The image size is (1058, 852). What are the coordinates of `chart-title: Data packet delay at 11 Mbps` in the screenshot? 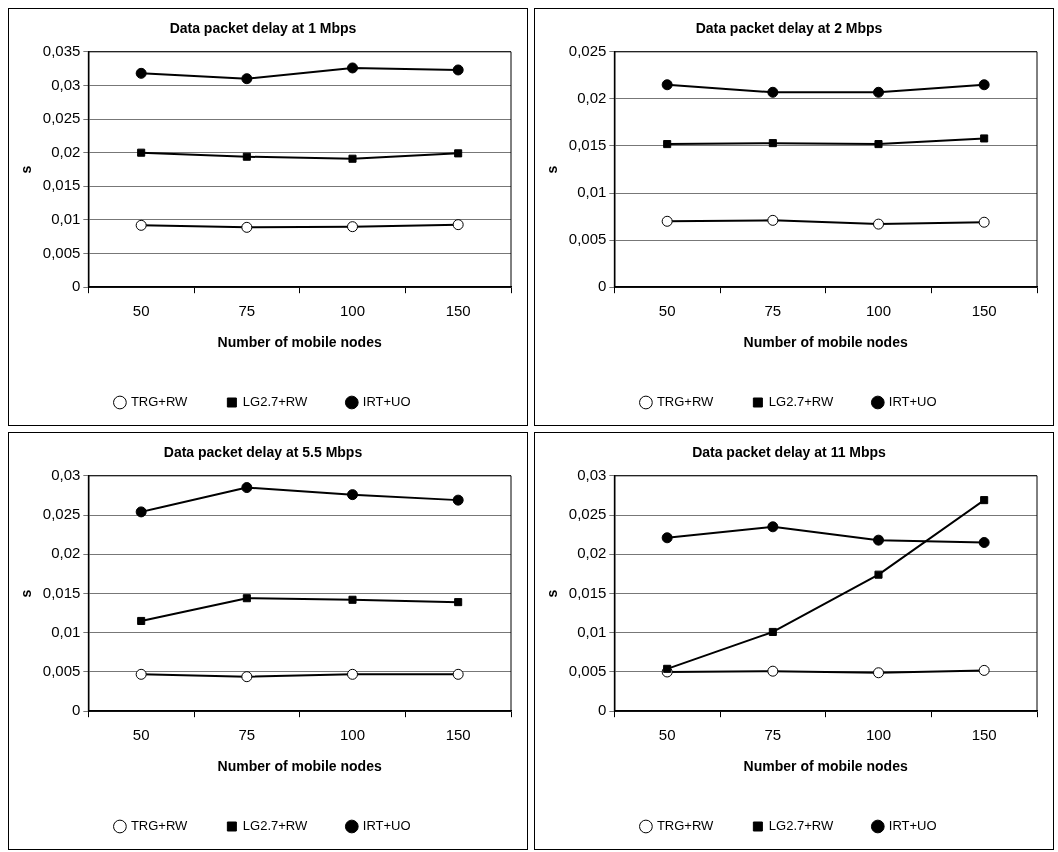 It's located at (789, 452).